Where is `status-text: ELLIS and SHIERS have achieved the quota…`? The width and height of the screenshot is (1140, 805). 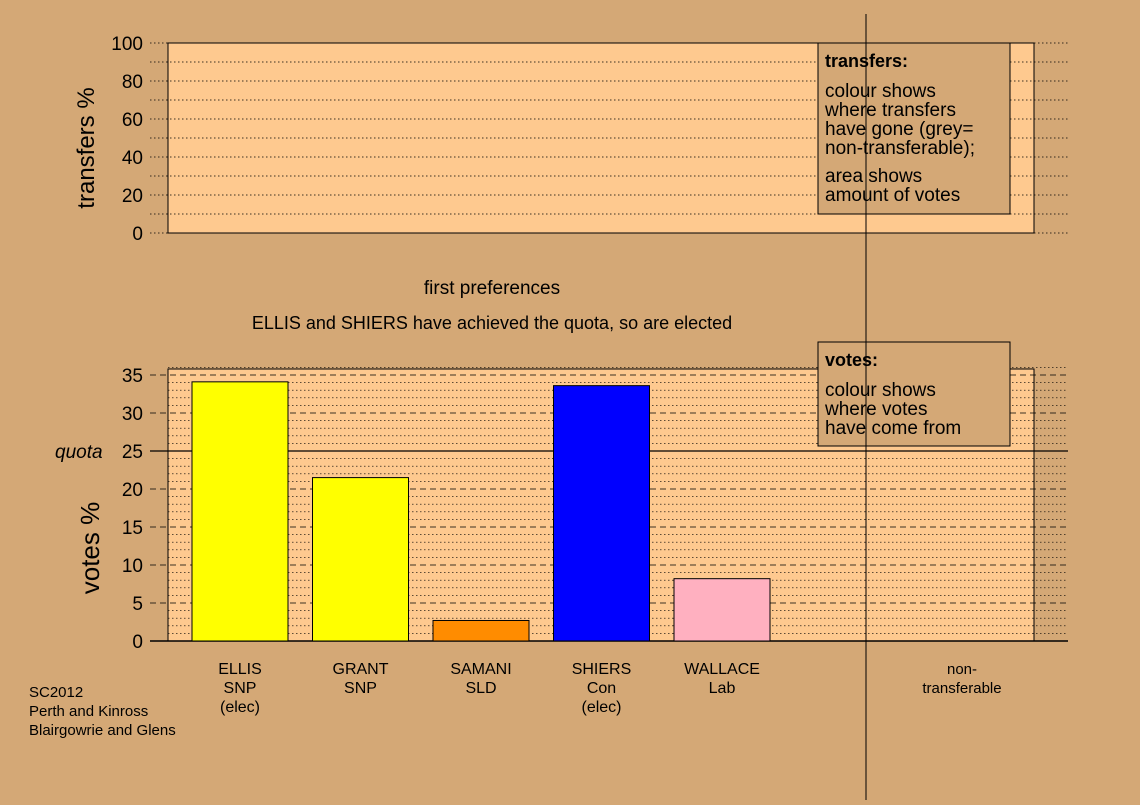
status-text: ELLIS and SHIERS have achieved the quota… is located at coordinates (492, 323).